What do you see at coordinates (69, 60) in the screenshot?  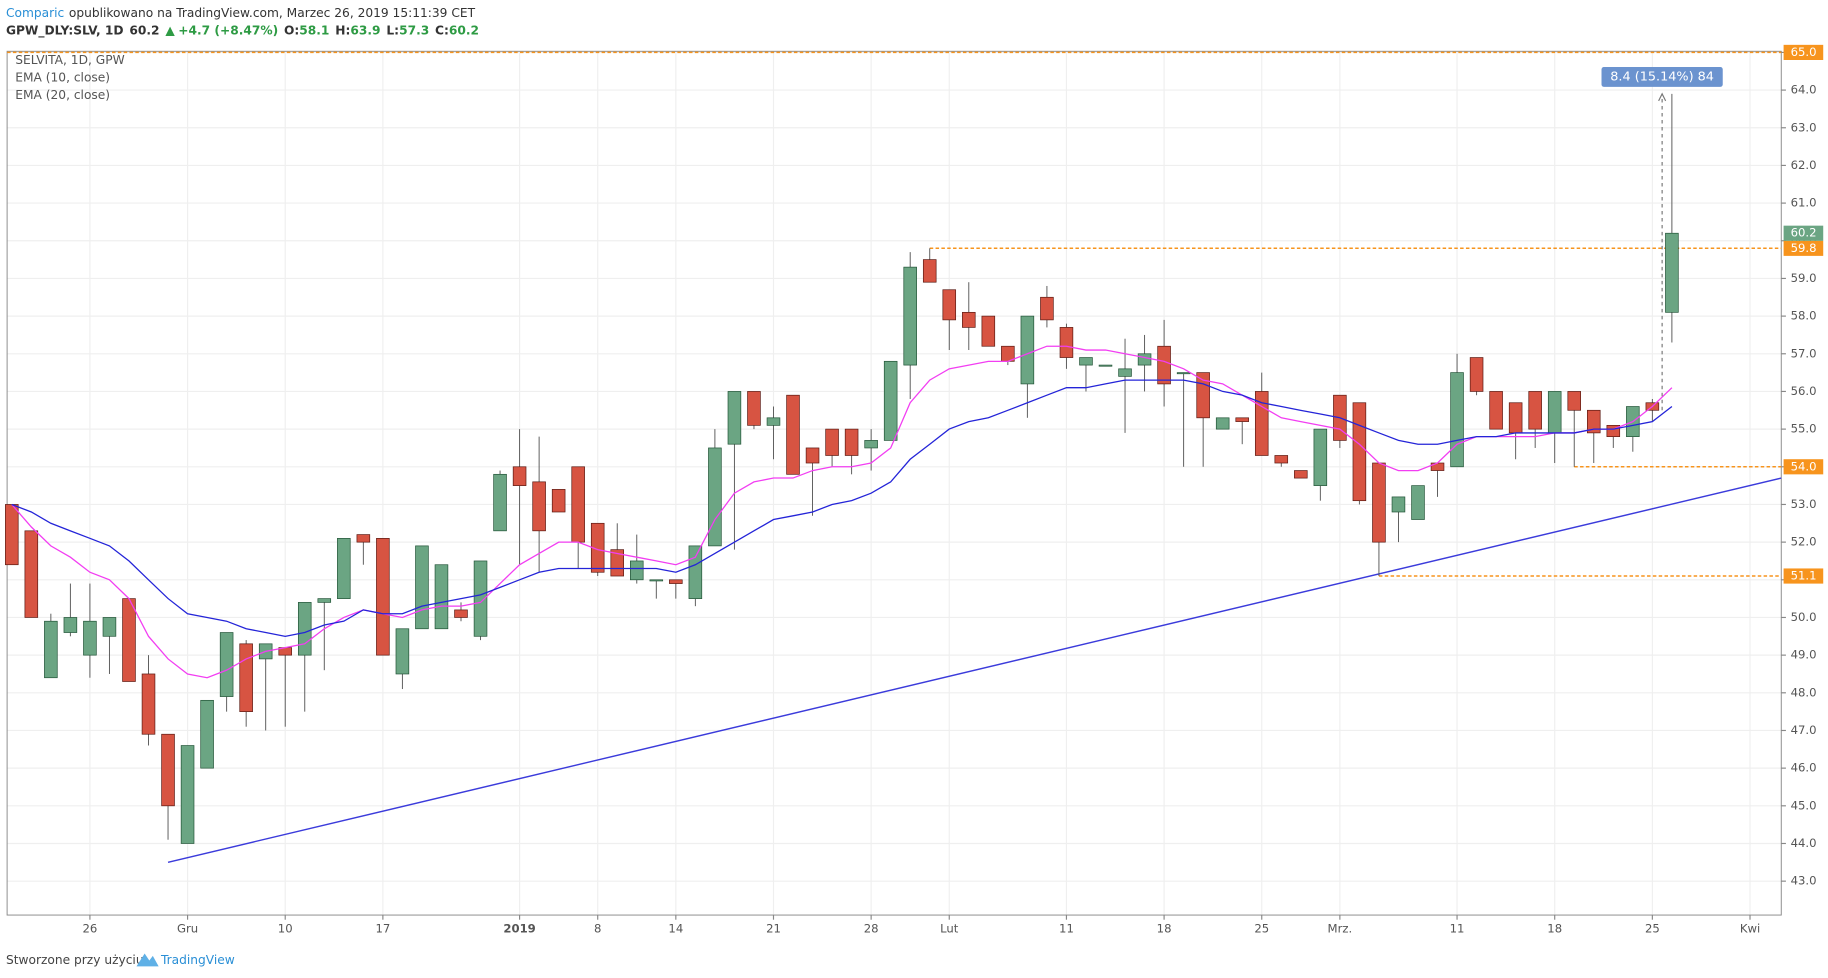 I see `legend-title: SELVITA, 1D, GPW` at bounding box center [69, 60].